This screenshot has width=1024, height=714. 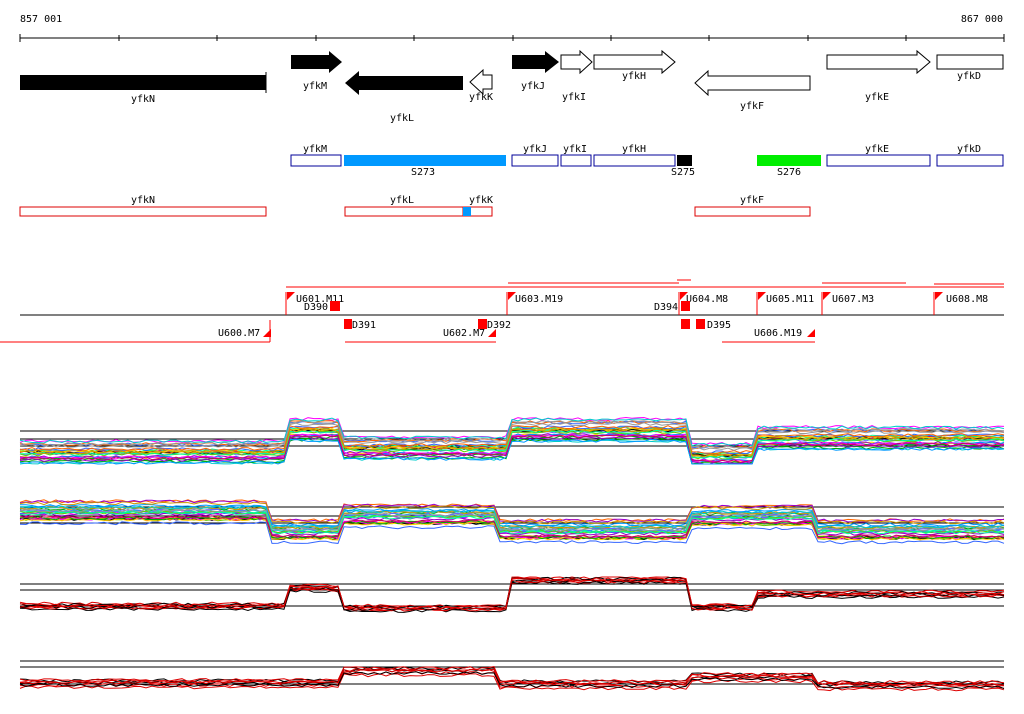 I want to click on gene-yfkM: yfkM, so click(x=316, y=71).